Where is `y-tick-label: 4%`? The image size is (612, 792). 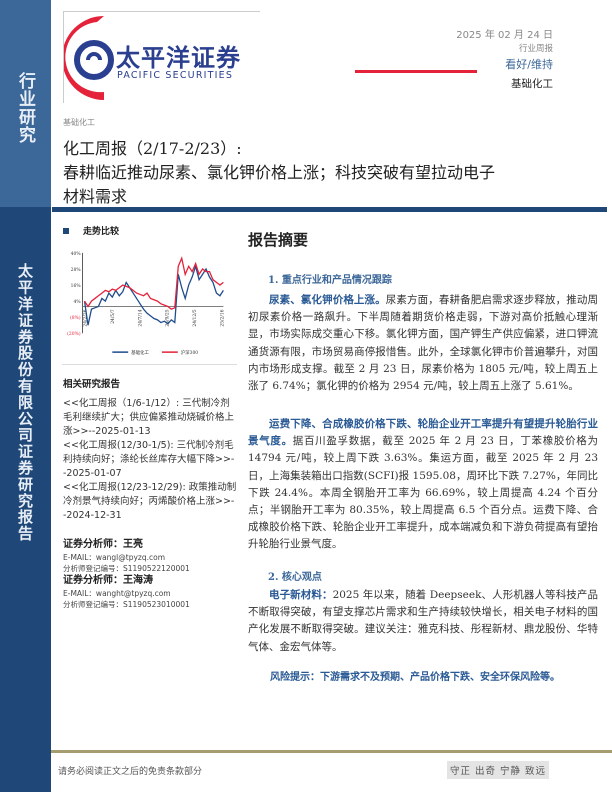
y-tick-label: 4% is located at coordinates (76, 302).